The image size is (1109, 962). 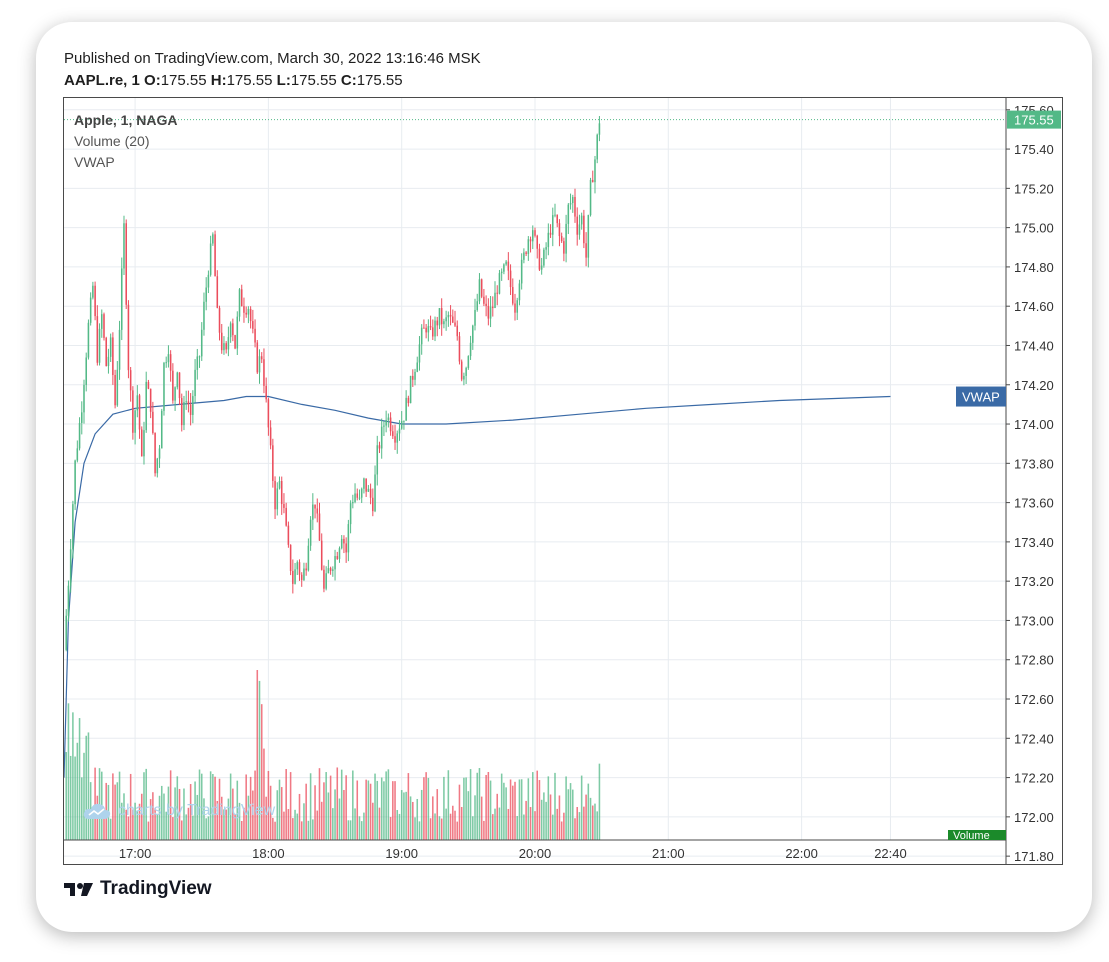 What do you see at coordinates (1034, 345) in the screenshot?
I see `price-tick-label: 174.40` at bounding box center [1034, 345].